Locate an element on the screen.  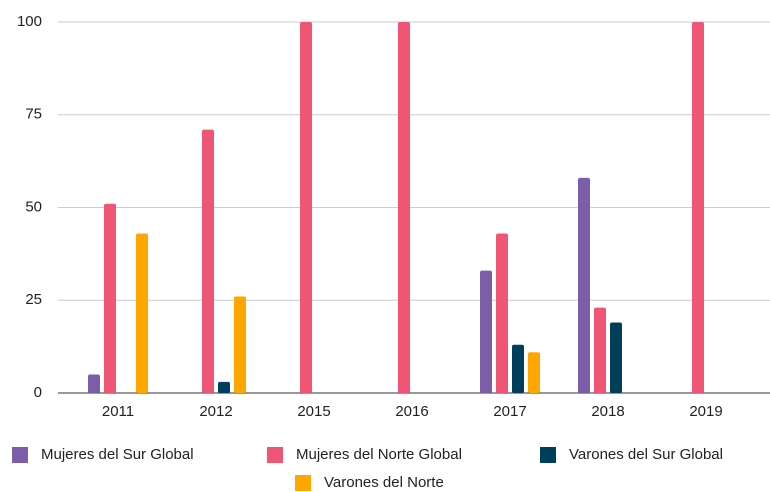
x-tick-label: 2012 is located at coordinates (215, 411).